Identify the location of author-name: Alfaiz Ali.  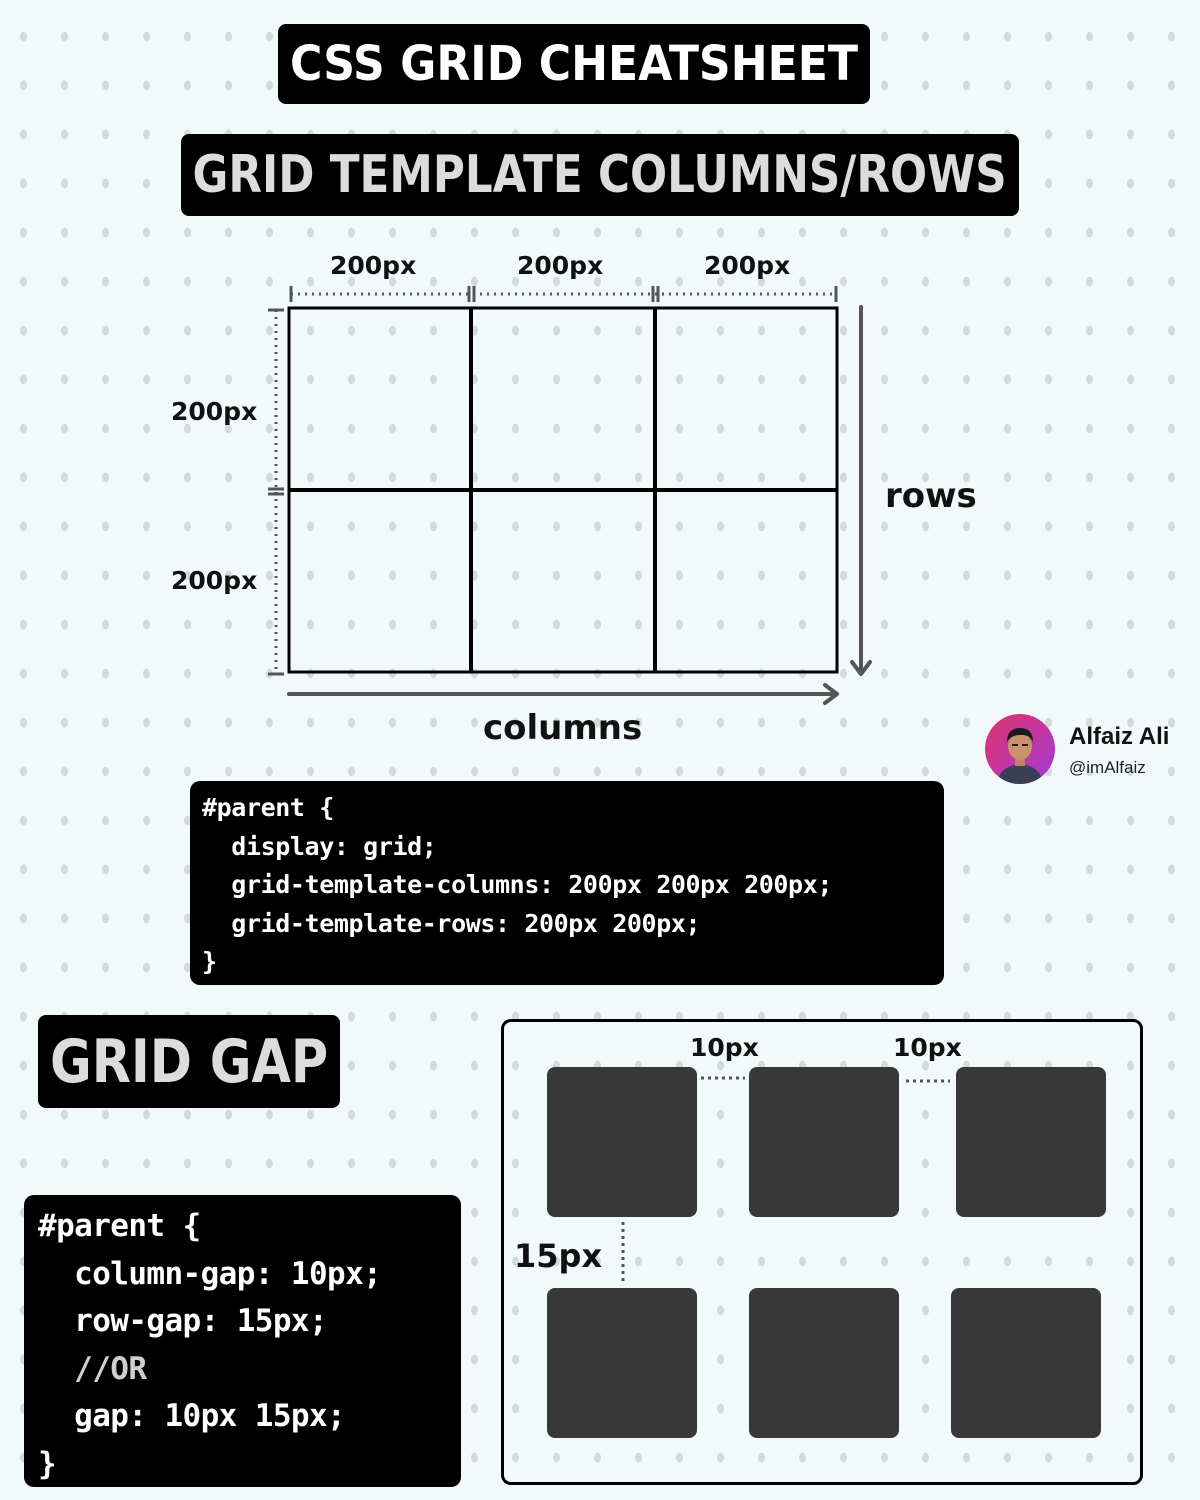
(1119, 736).